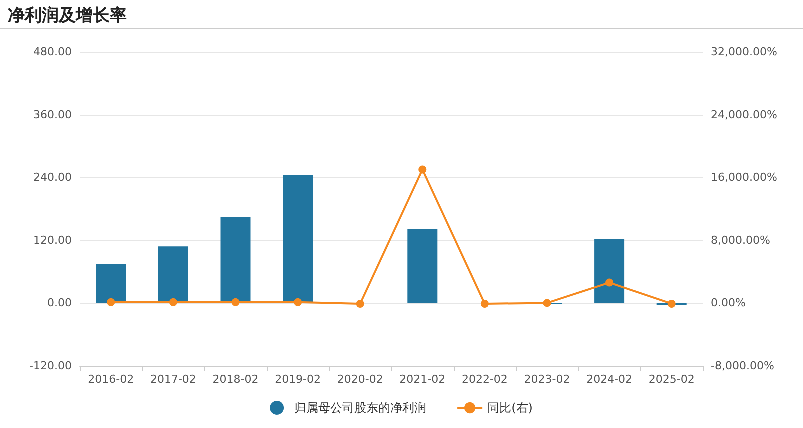 Image resolution: width=803 pixels, height=428 pixels. What do you see at coordinates (67, 16) in the screenshot?
I see `chart-title: 净利润及增长率` at bounding box center [67, 16].